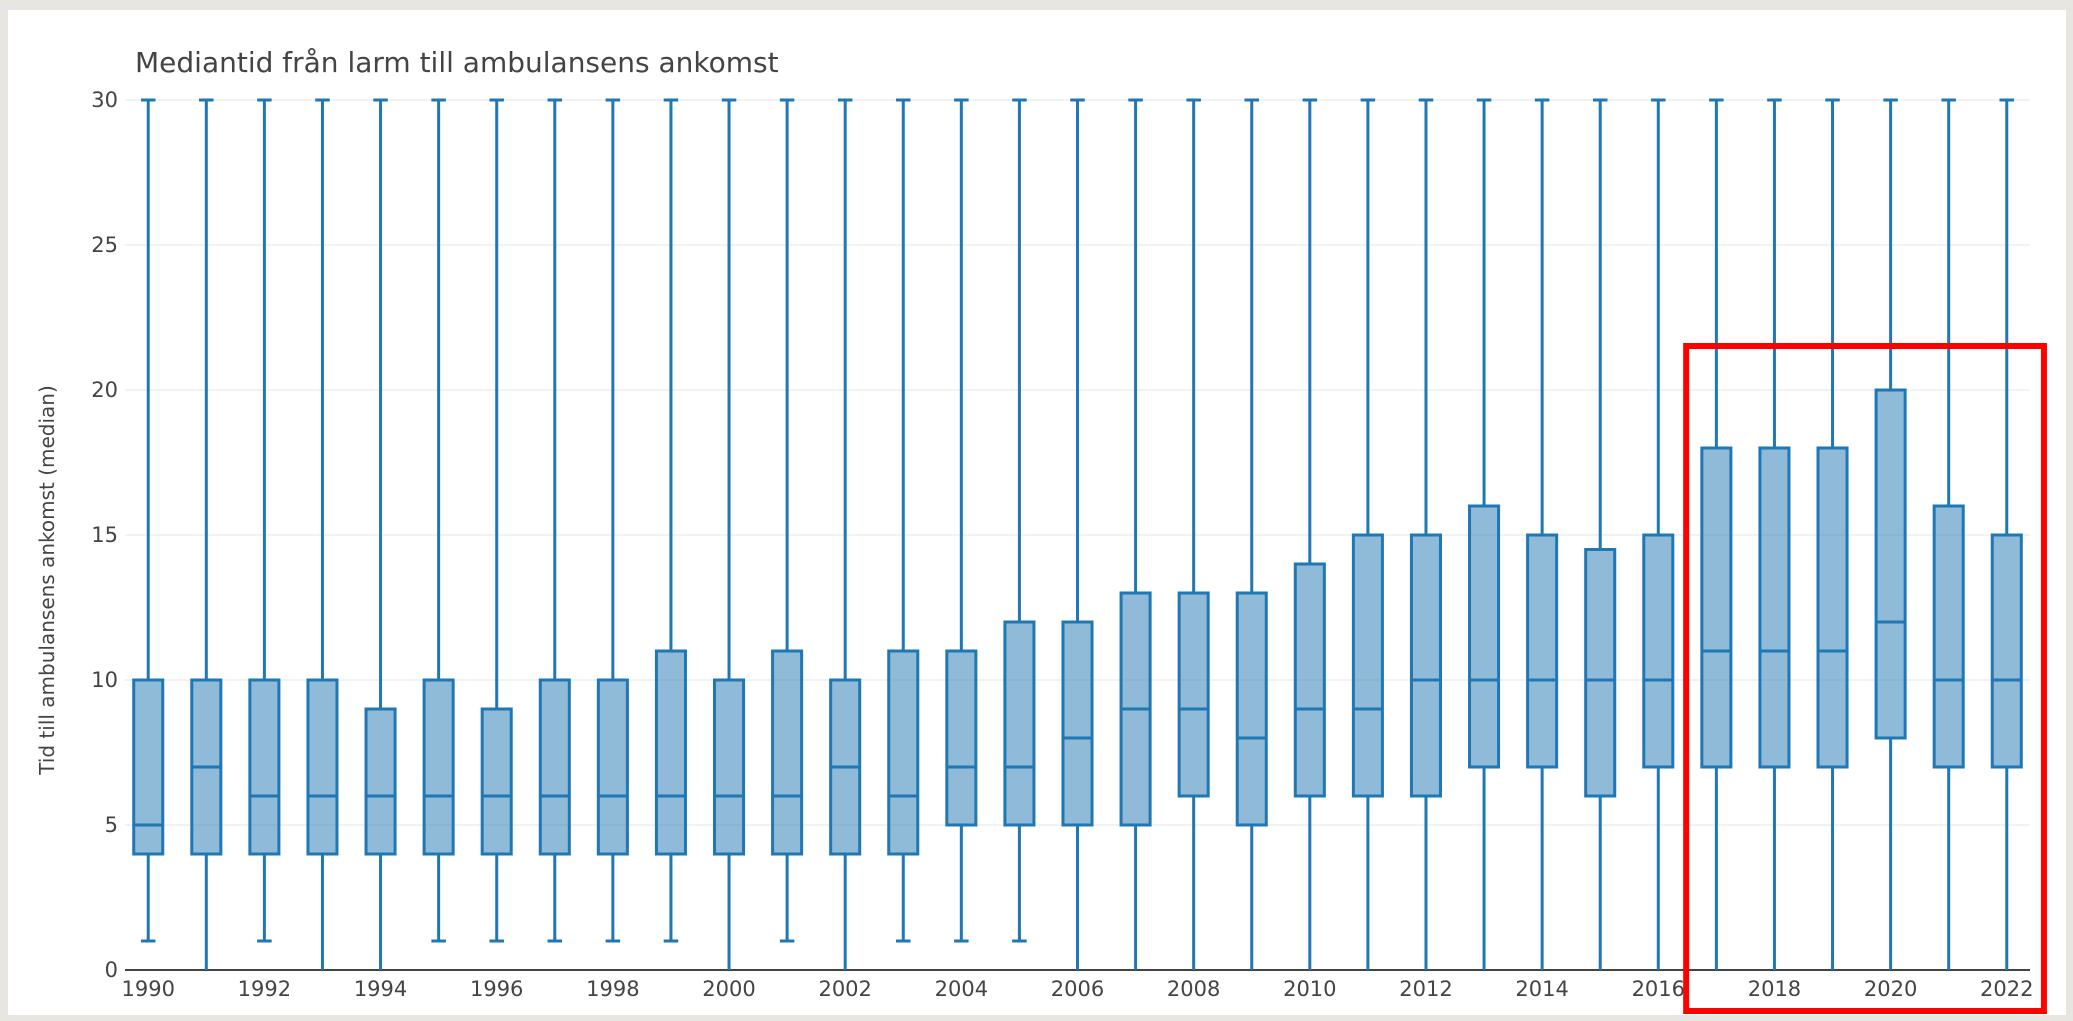  What do you see at coordinates (961, 738) in the screenshot?
I see `box-body-2004` at bounding box center [961, 738].